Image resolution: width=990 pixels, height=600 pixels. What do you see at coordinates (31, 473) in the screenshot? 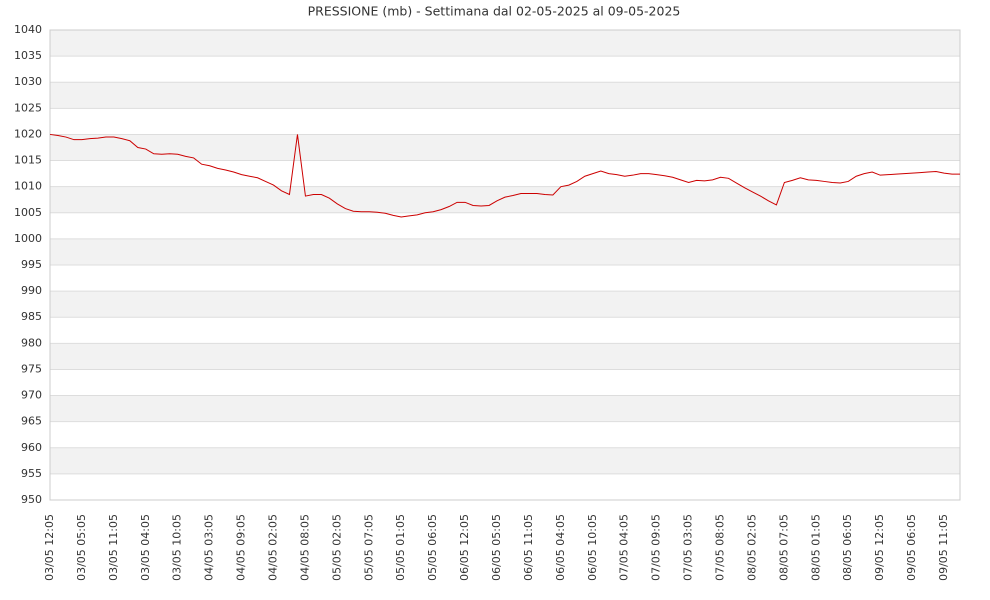
I see `y-tick-label: 955` at bounding box center [31, 473].